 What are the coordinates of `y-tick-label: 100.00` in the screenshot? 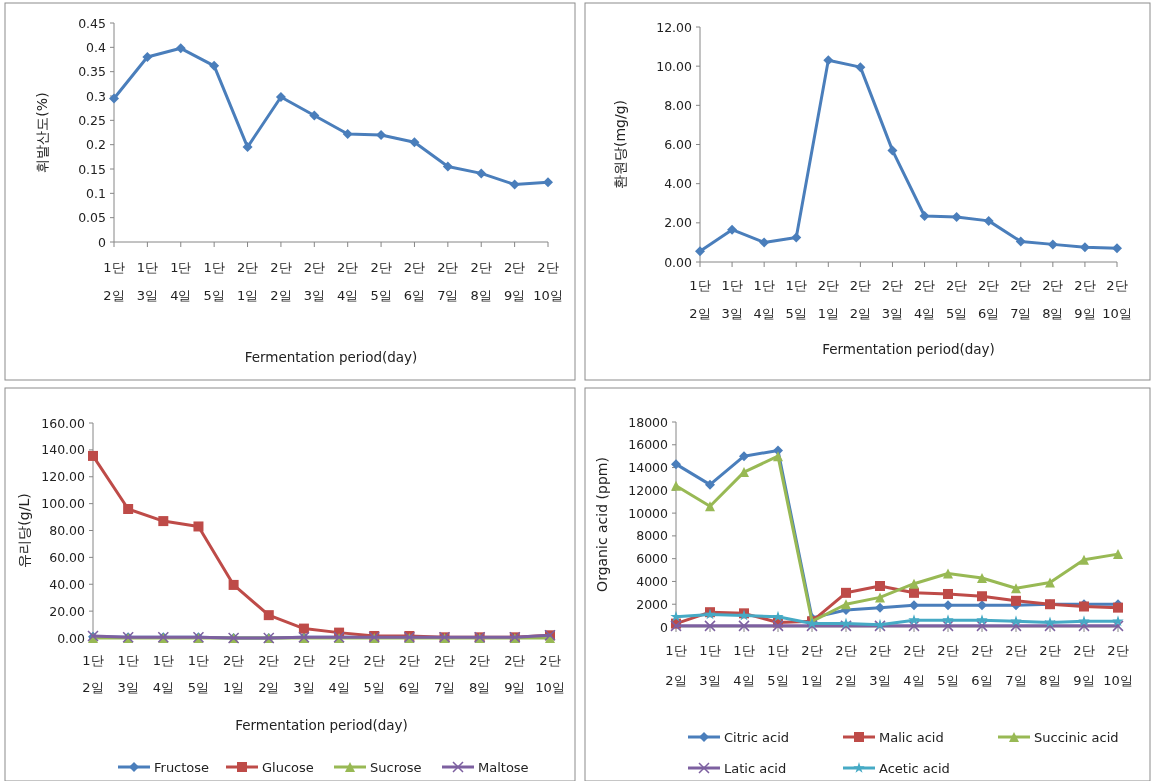 It's located at (63, 504).